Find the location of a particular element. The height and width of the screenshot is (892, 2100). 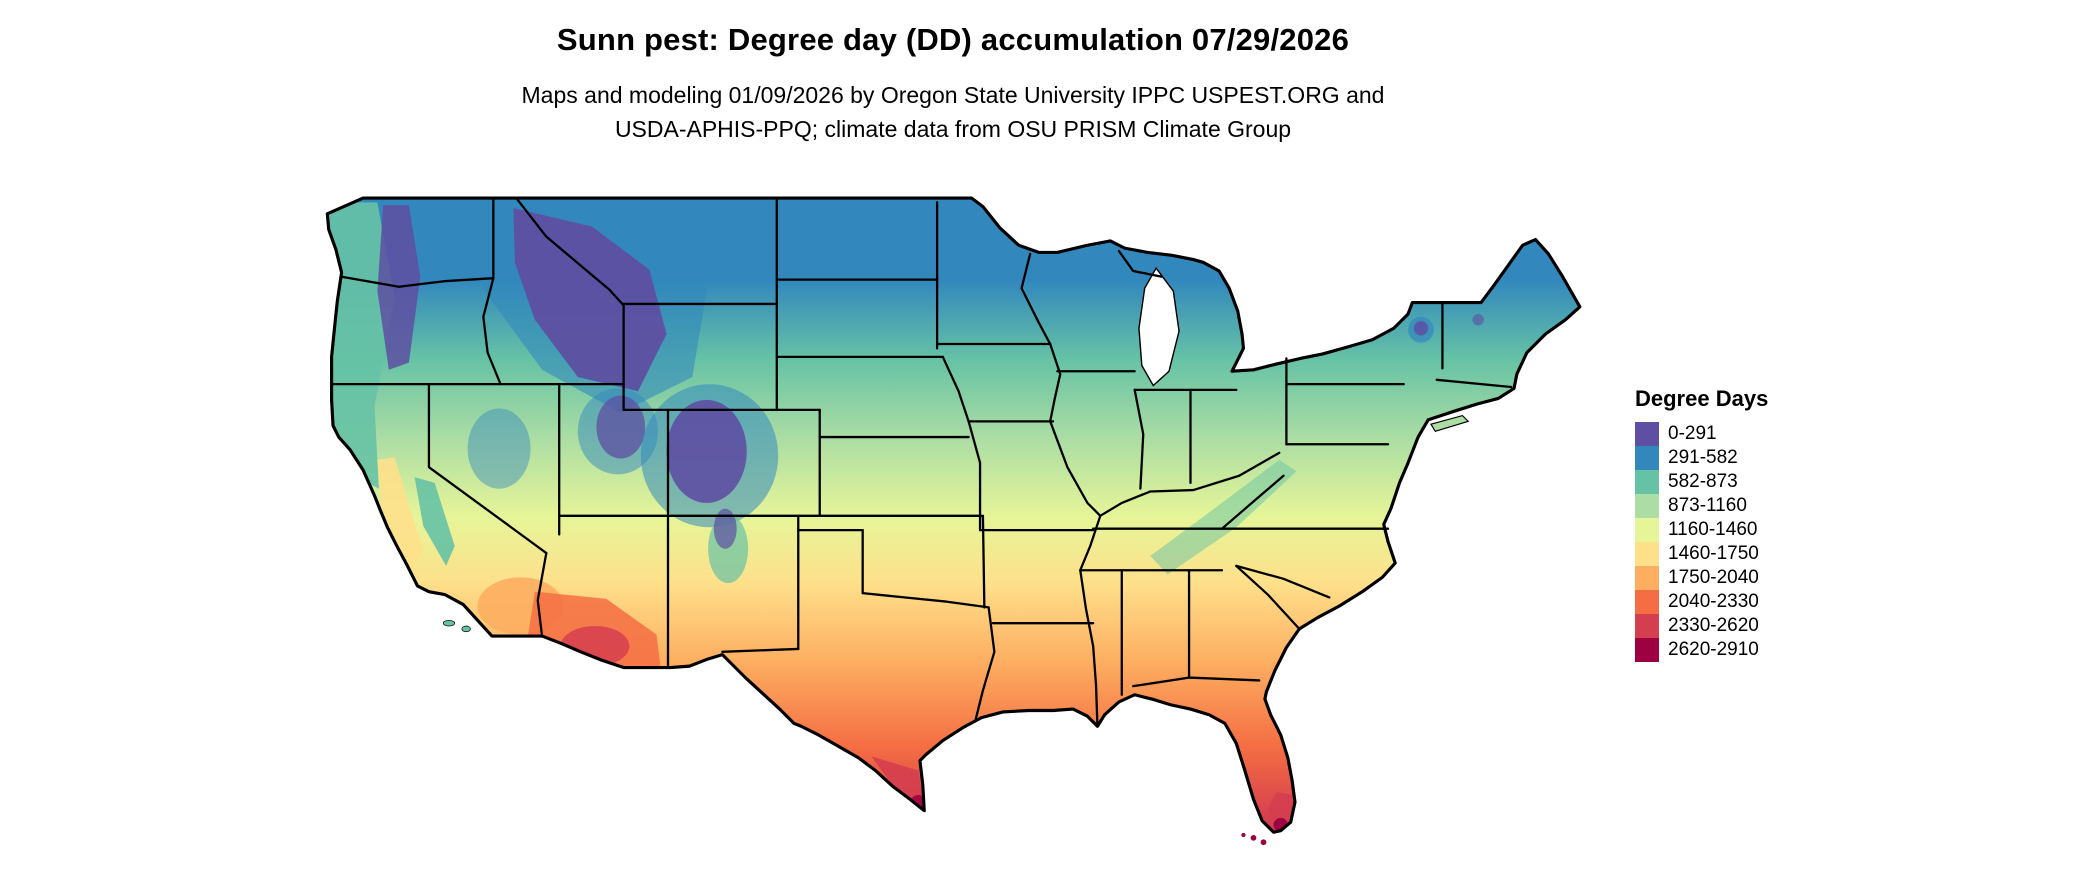

lake-michigan is located at coordinates (1159, 326).